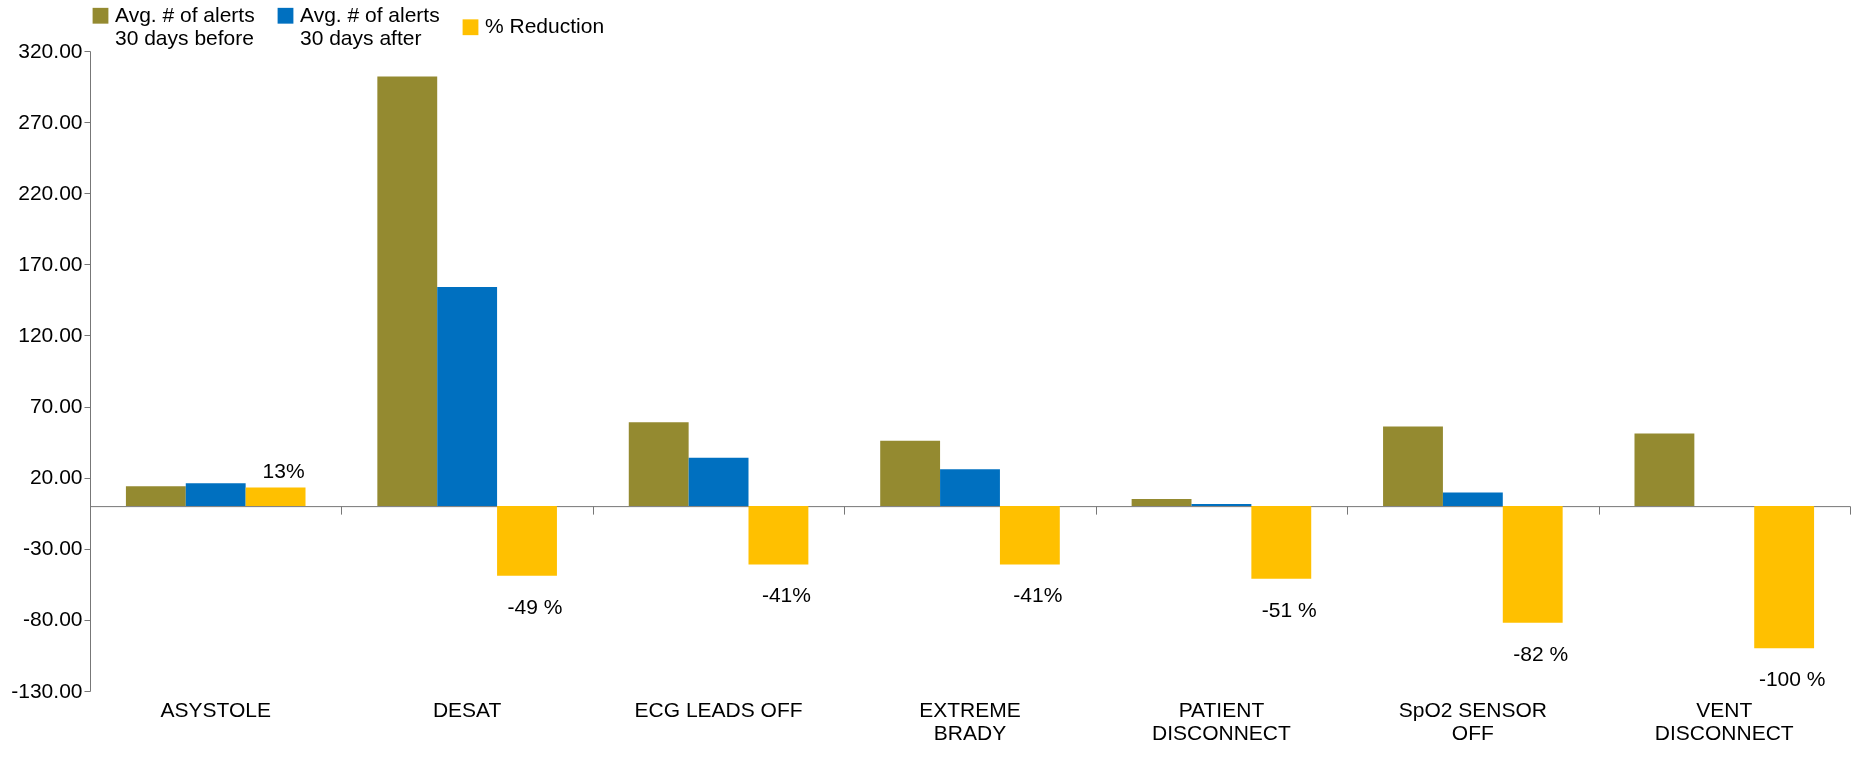  Describe the element at coordinates (370, 25) in the screenshot. I see `legend-label: Avg. # of alerts 30 days after` at that location.